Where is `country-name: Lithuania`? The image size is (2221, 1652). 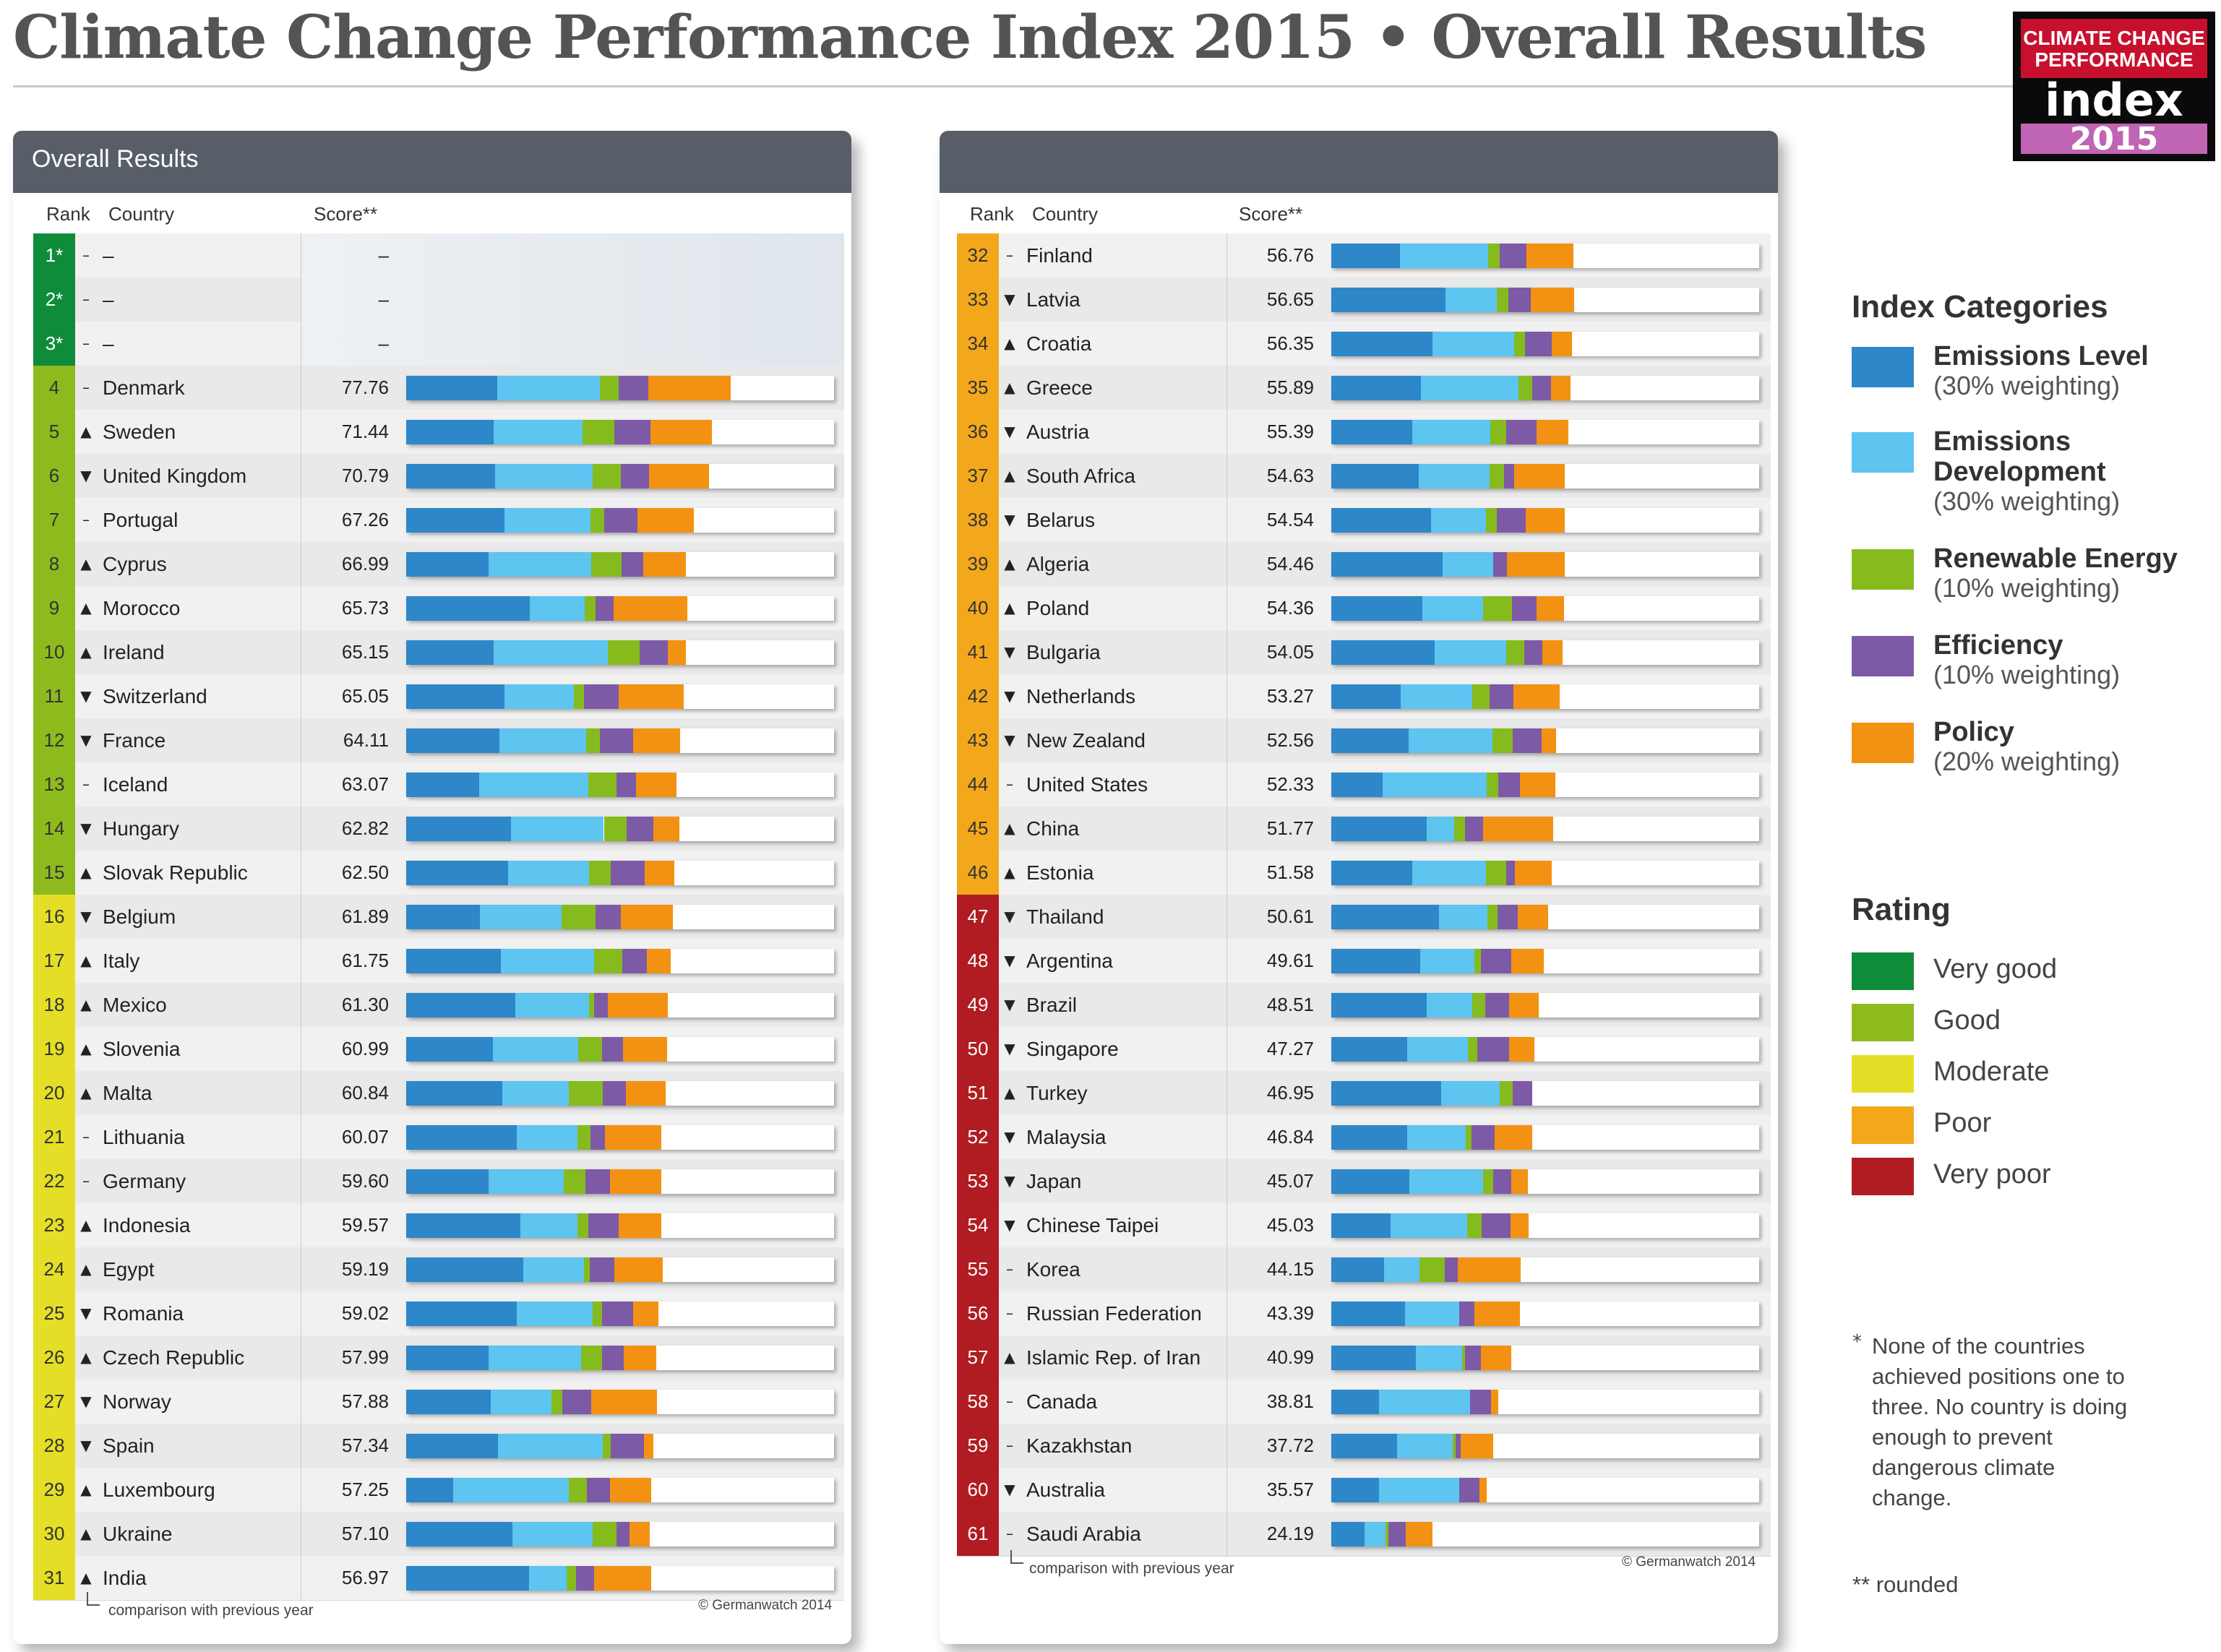 country-name: Lithuania is located at coordinates (144, 1137).